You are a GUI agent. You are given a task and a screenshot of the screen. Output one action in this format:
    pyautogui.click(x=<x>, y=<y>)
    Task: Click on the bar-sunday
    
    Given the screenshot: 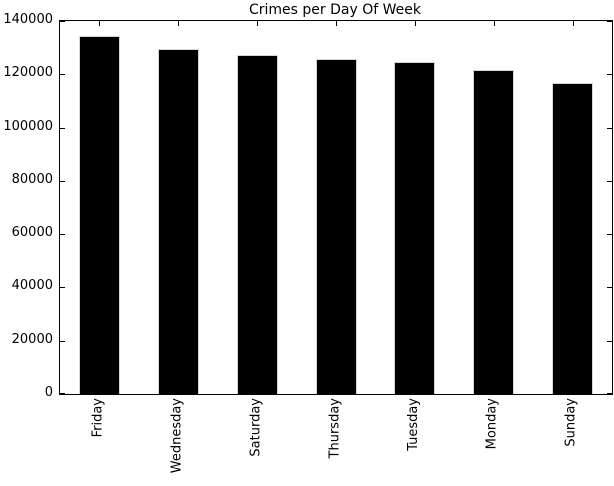 What is the action you would take?
    pyautogui.click(x=572, y=238)
    